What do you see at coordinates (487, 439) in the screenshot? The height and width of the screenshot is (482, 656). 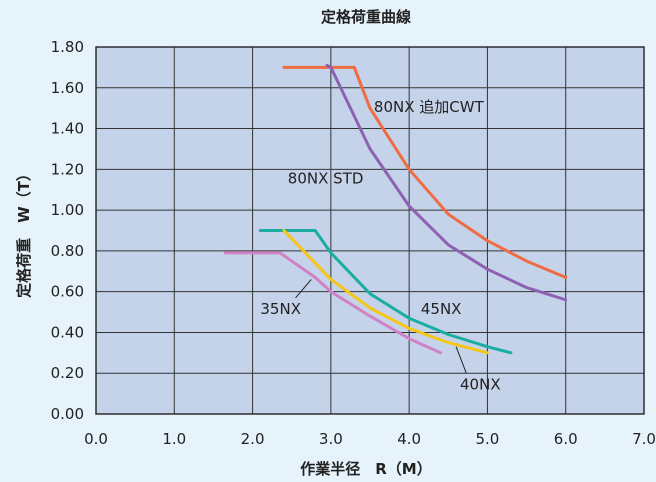 I see `x-tick-label: 5.0` at bounding box center [487, 439].